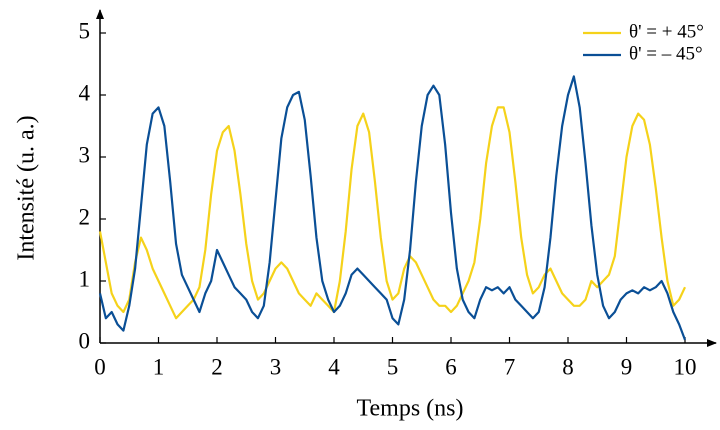  Describe the element at coordinates (451, 366) in the screenshot. I see `x-tick-label: 6` at that location.